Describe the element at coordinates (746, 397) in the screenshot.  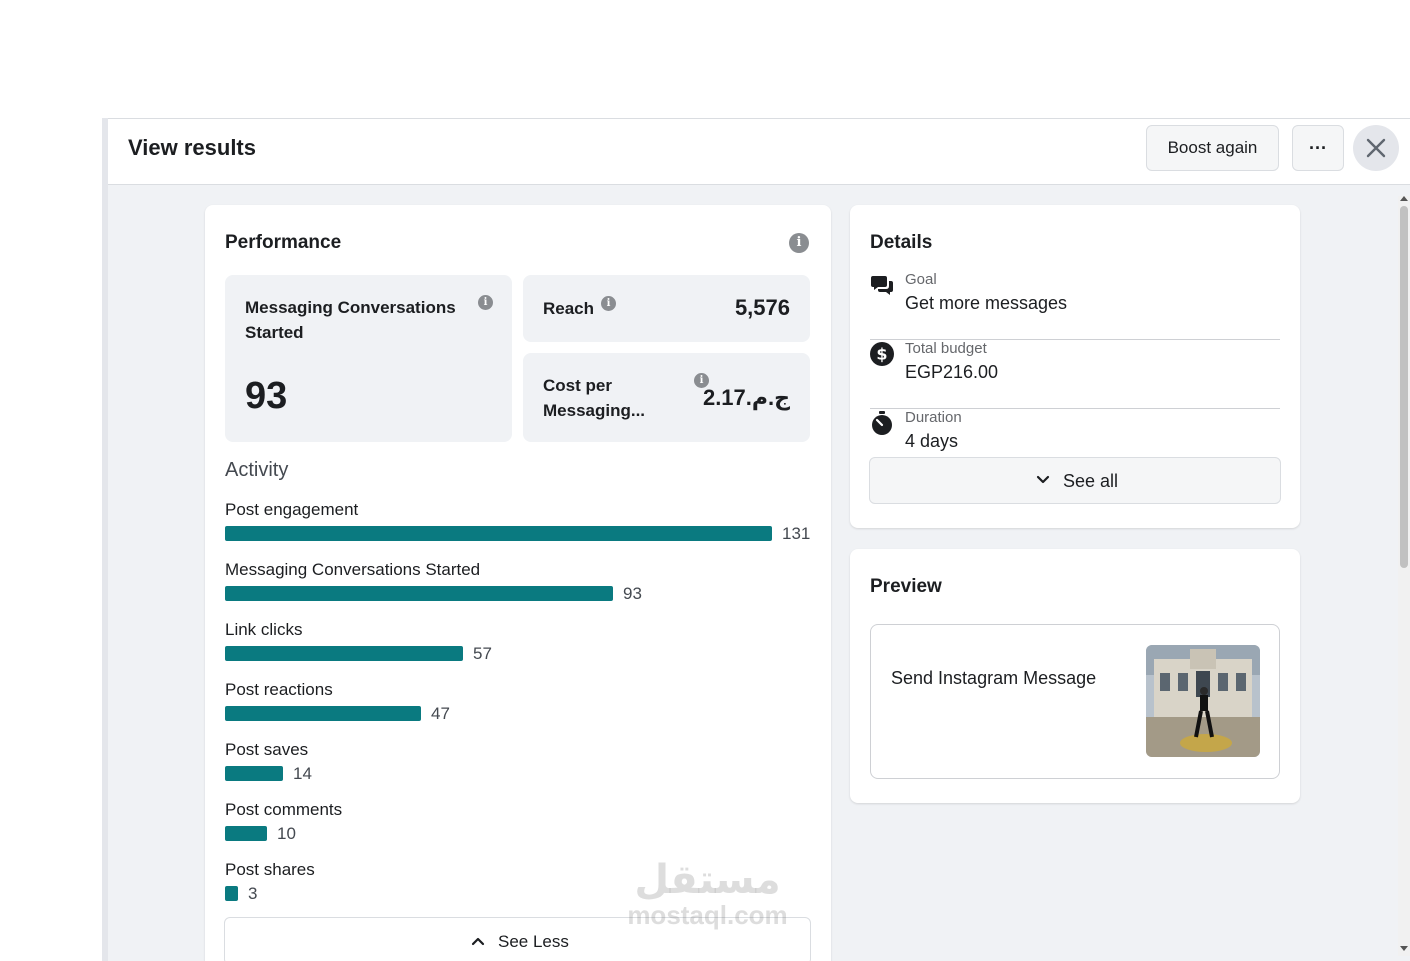
I see `metric-value: 2.17ج.م.‏` at that location.